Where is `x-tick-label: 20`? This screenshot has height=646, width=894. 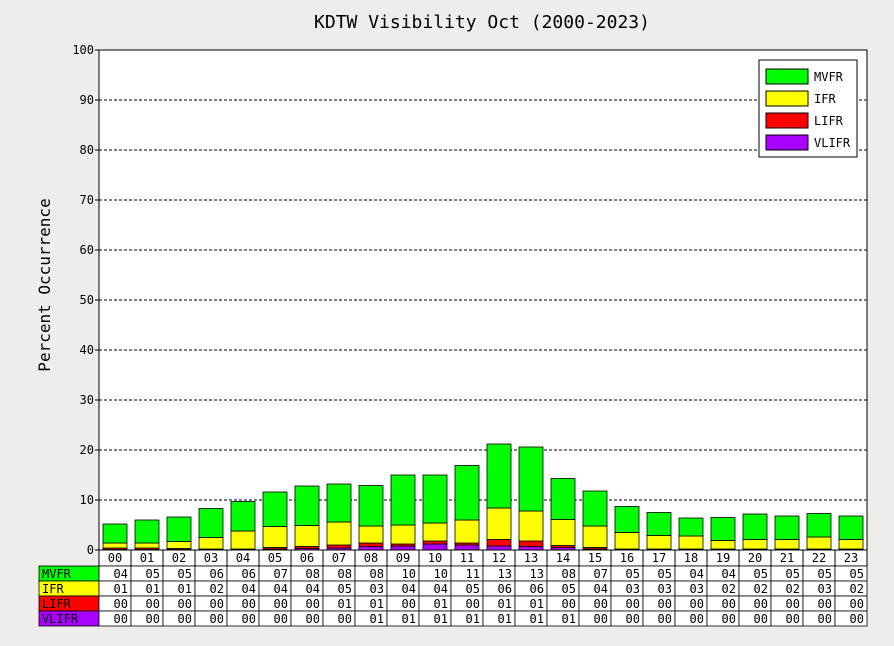 x-tick-label: 20 is located at coordinates (755, 558).